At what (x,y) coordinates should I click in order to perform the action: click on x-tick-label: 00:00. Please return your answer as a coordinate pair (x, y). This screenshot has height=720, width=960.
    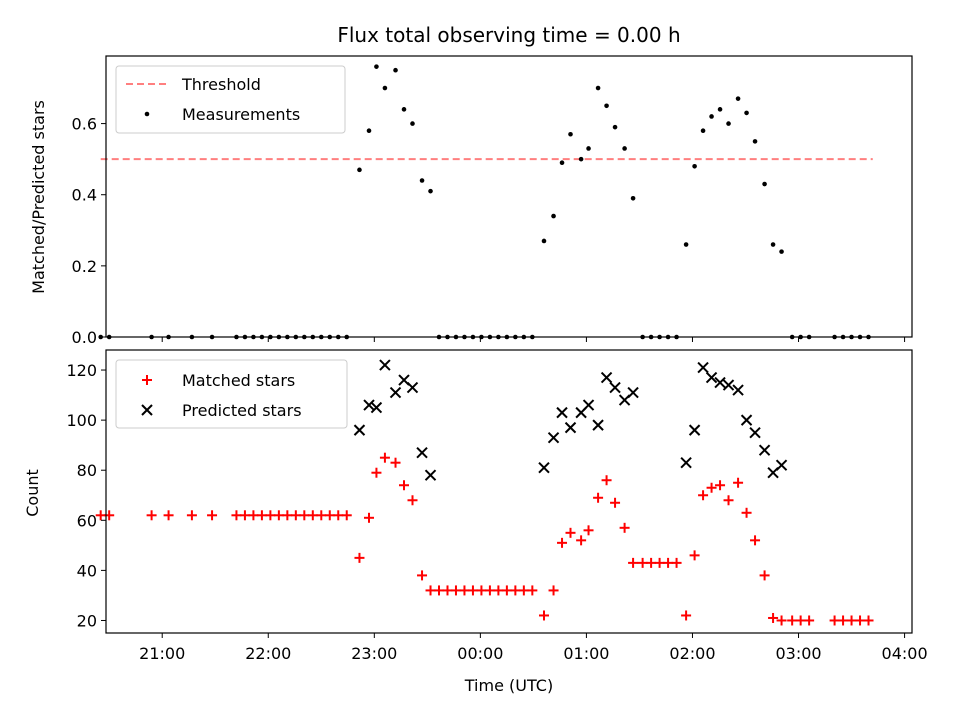
    Looking at the image, I should click on (480, 653).